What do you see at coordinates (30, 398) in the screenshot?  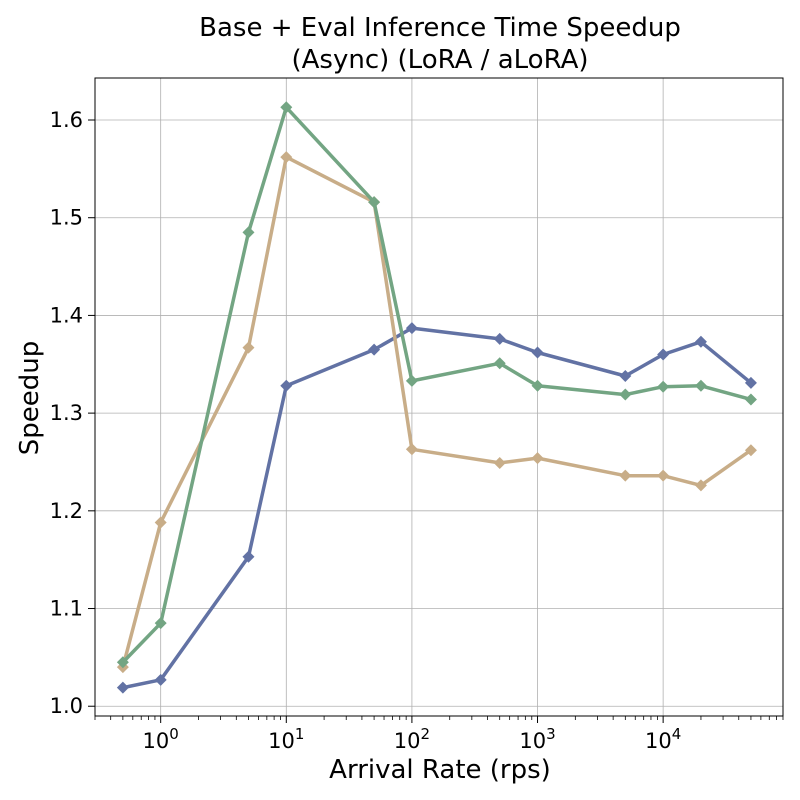 I see `y-axis-label: Speedup` at bounding box center [30, 398].